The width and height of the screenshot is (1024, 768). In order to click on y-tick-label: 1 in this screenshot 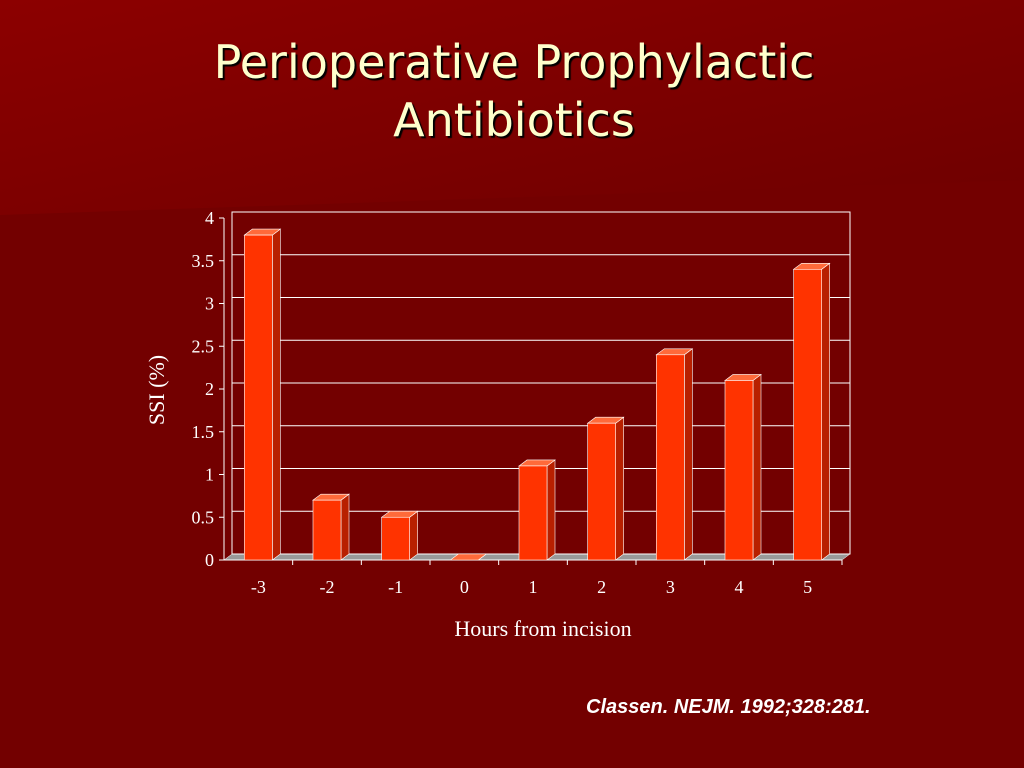, I will do `click(209, 475)`.